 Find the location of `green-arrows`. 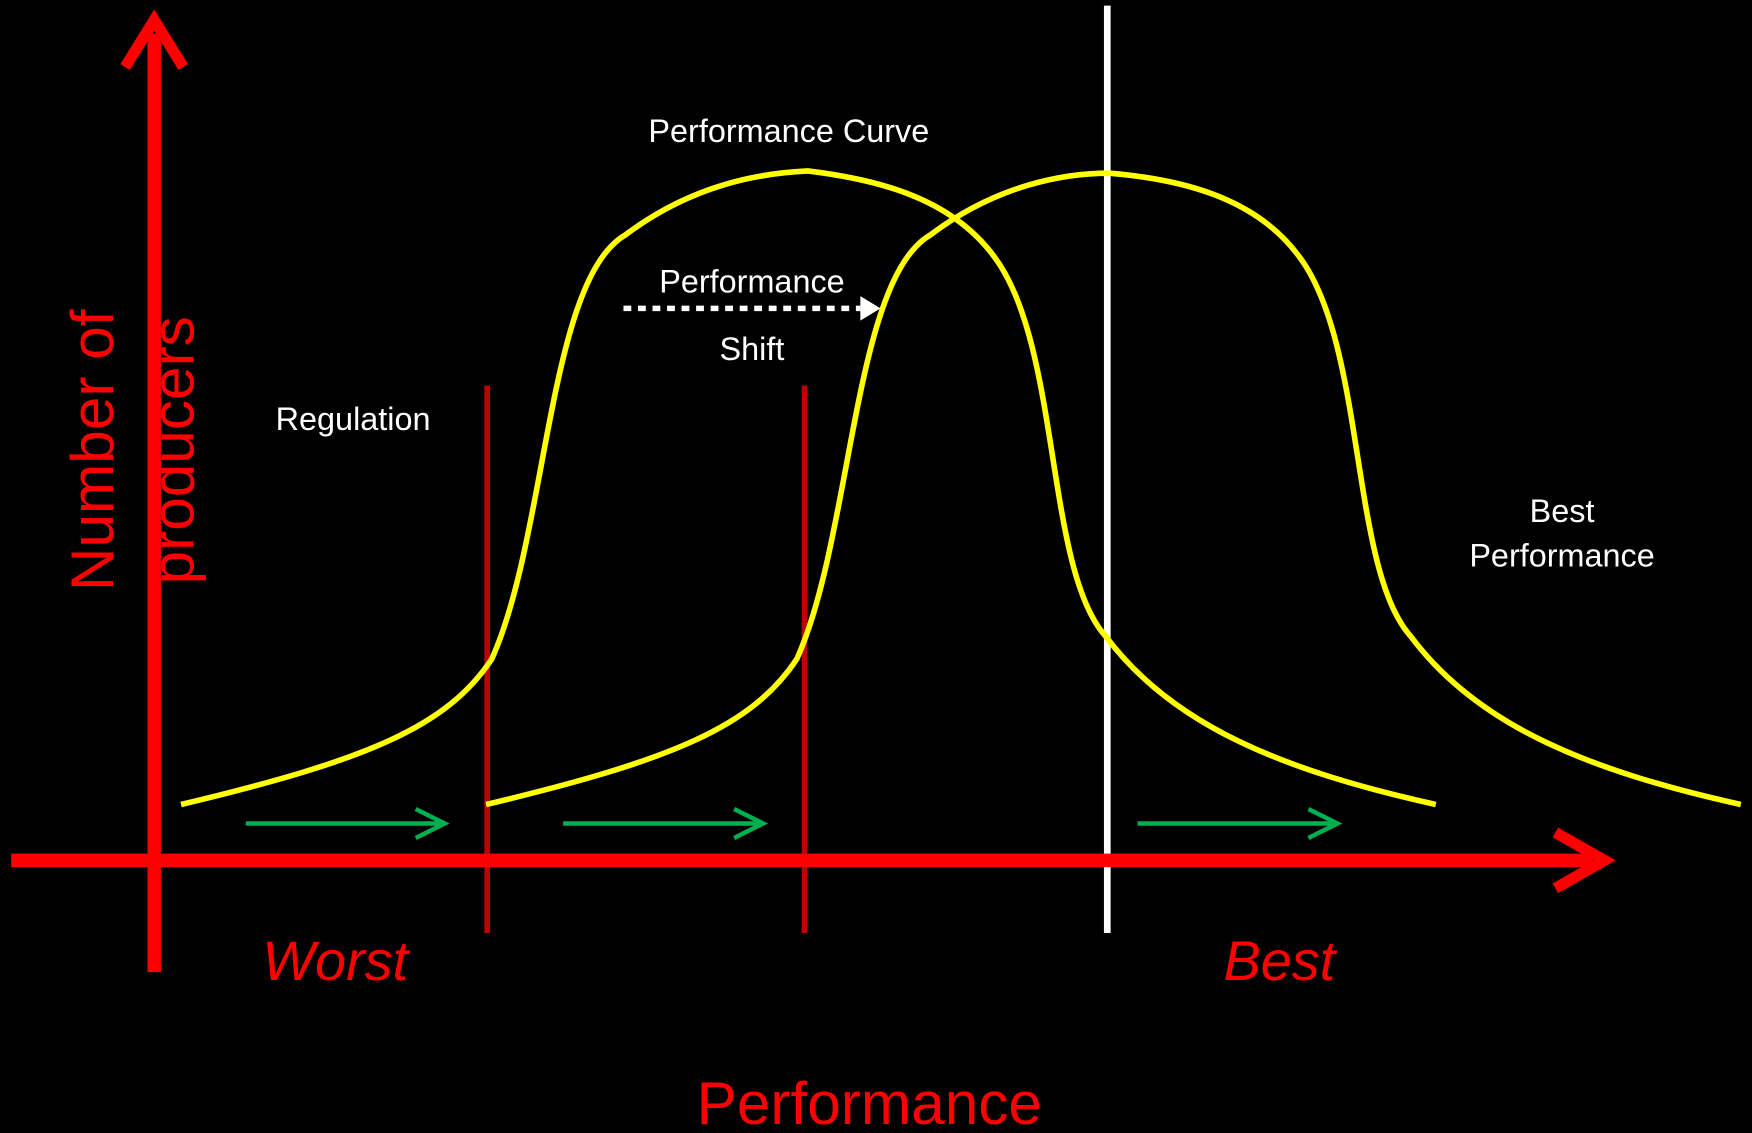

green-arrows is located at coordinates (794, 823).